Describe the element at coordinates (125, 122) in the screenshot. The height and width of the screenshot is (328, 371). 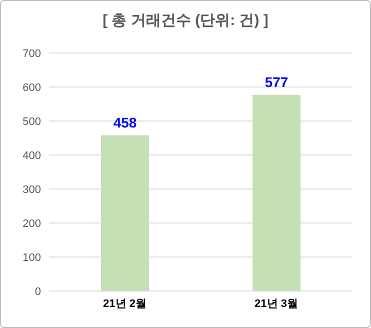
I see `data-label: 458` at that location.